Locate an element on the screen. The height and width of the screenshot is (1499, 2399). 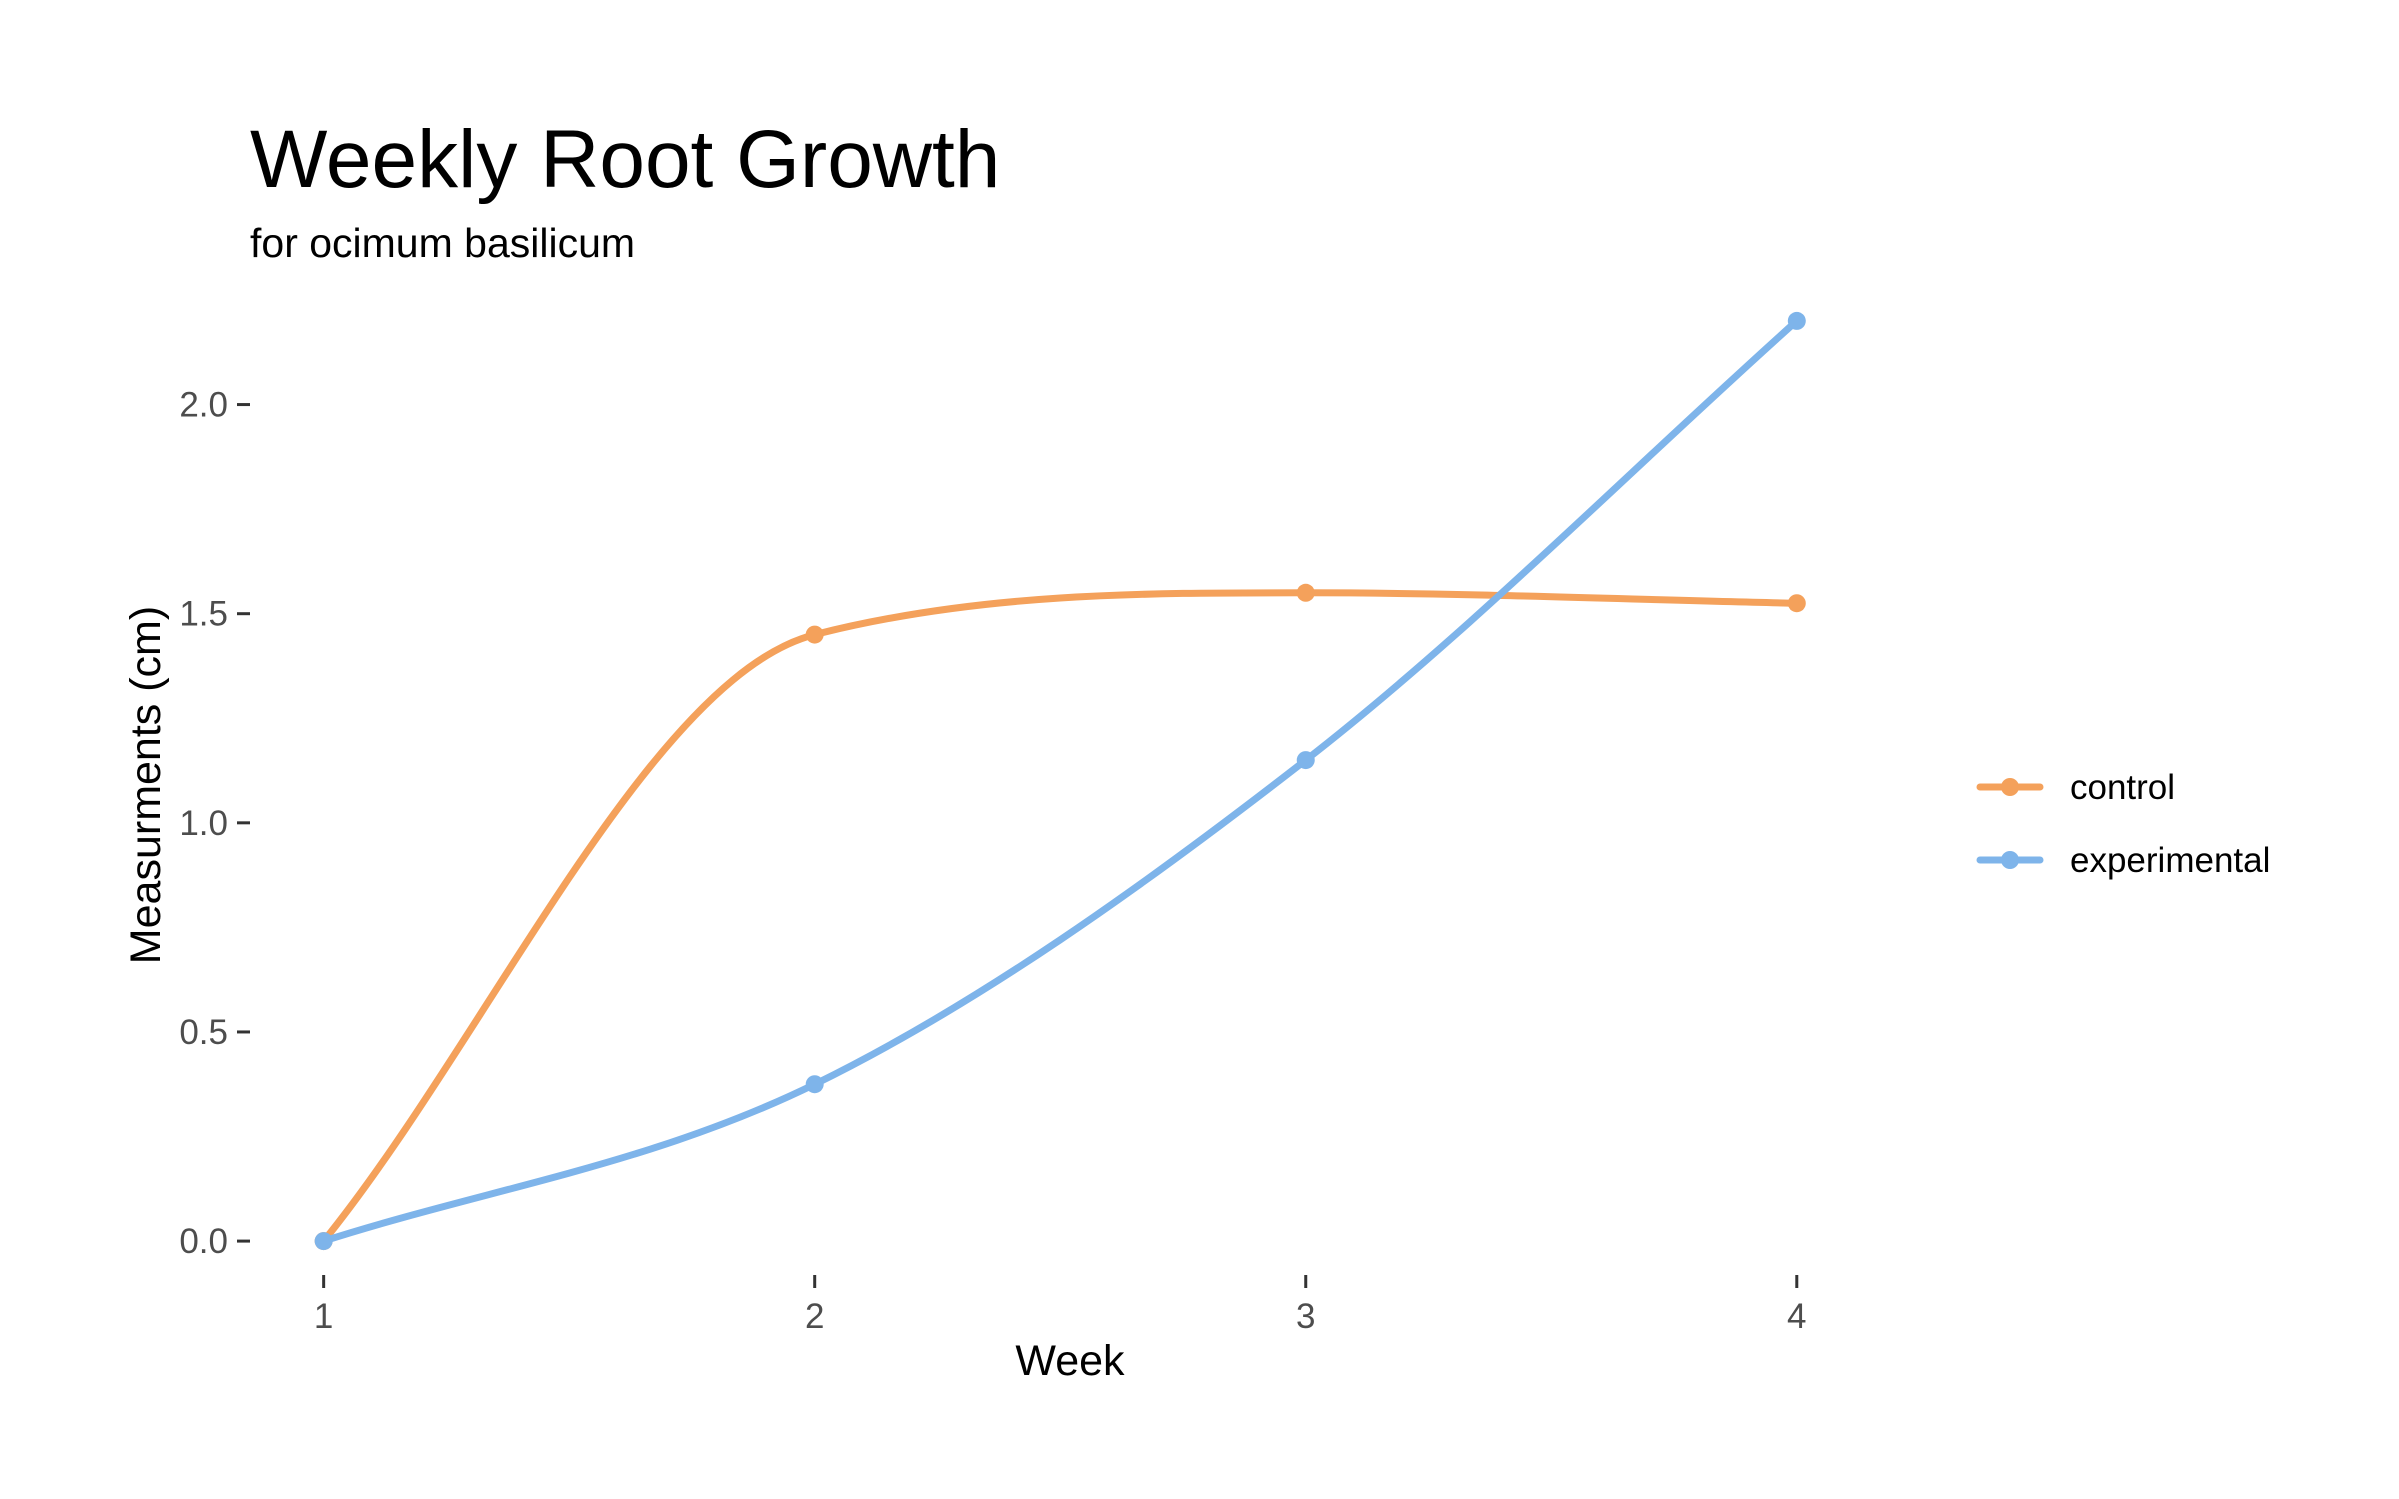
x-tick-label: 3 is located at coordinates (1305, 1316).